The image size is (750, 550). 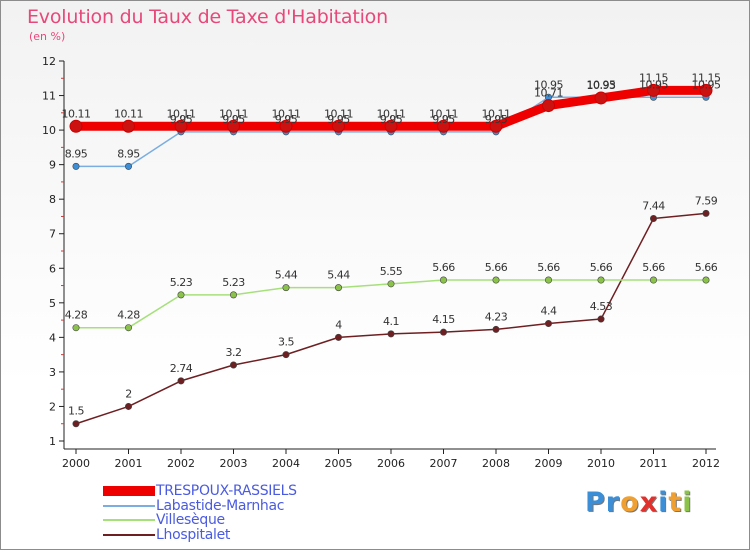 I want to click on y-tick-label: 3, so click(x=52, y=372).